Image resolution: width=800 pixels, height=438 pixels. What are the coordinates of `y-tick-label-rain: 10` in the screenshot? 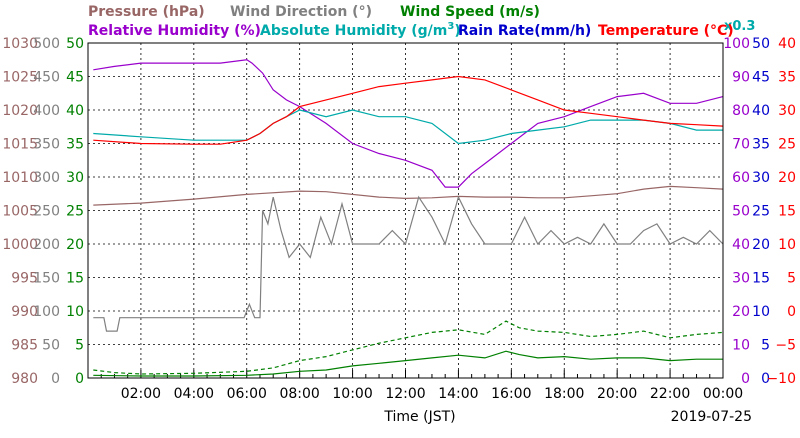 It's located at (761, 312).